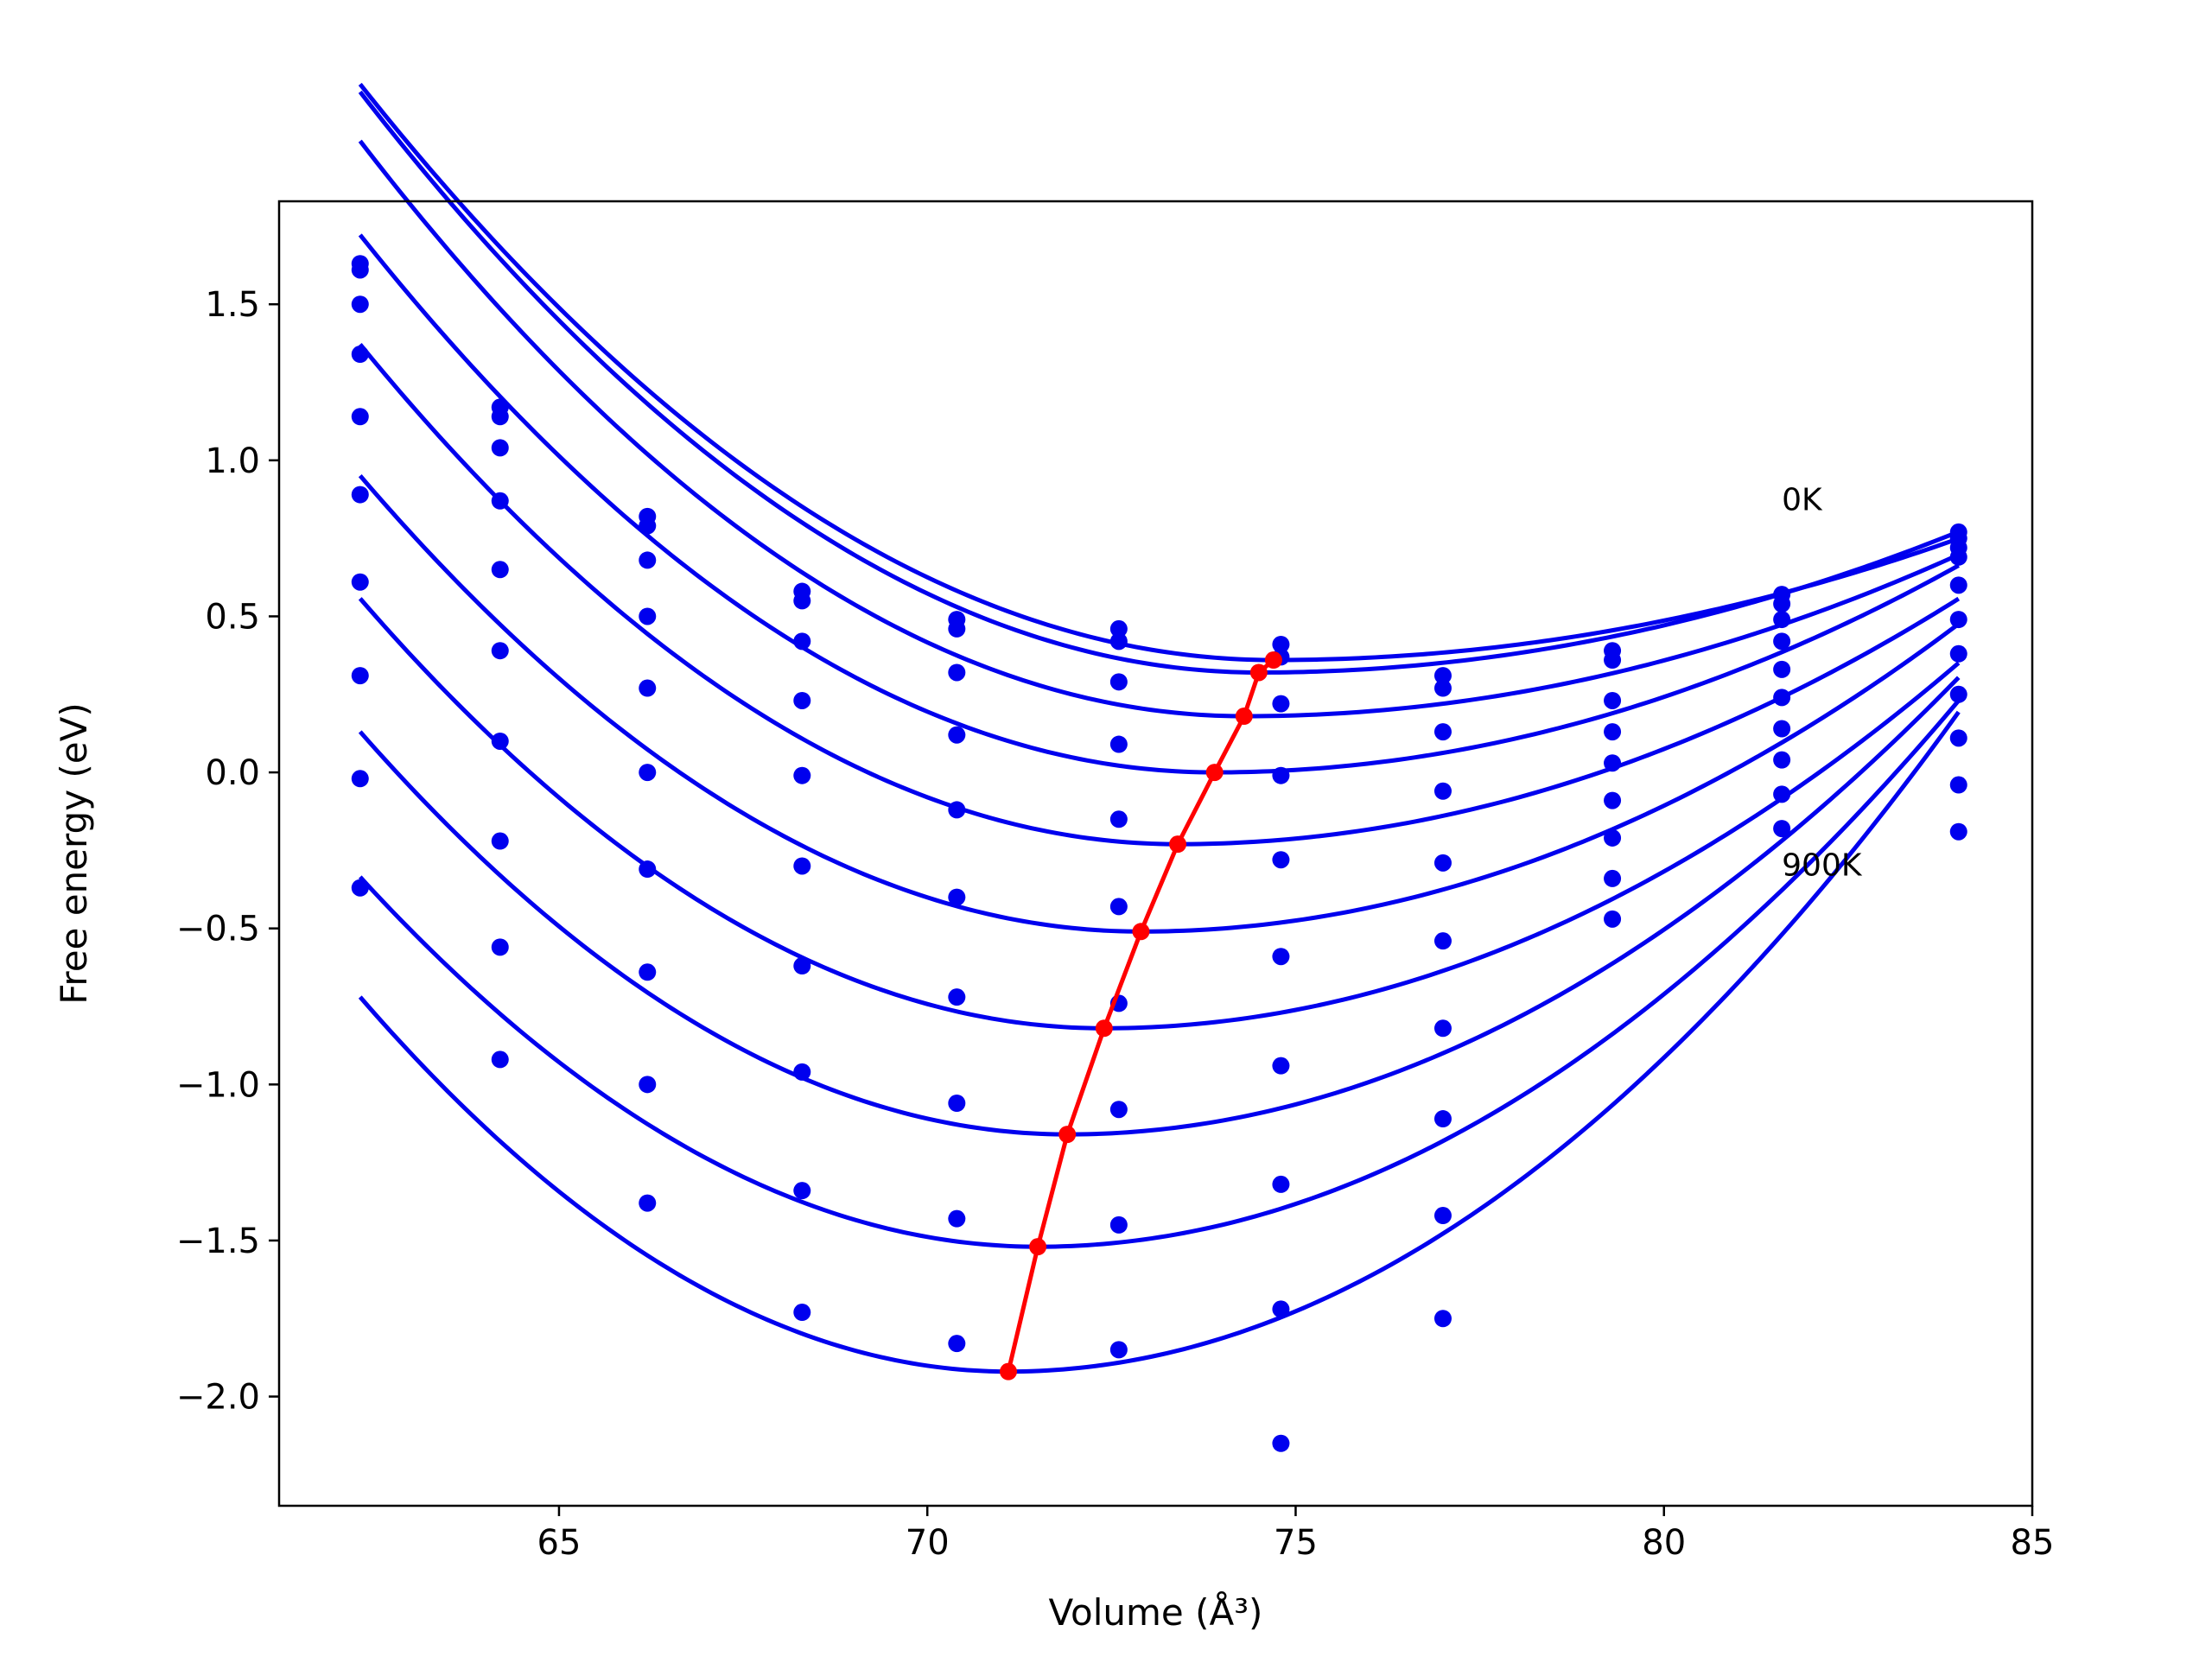 The image size is (2212, 1663). I want to click on x-tick-label: 75, so click(1296, 1543).